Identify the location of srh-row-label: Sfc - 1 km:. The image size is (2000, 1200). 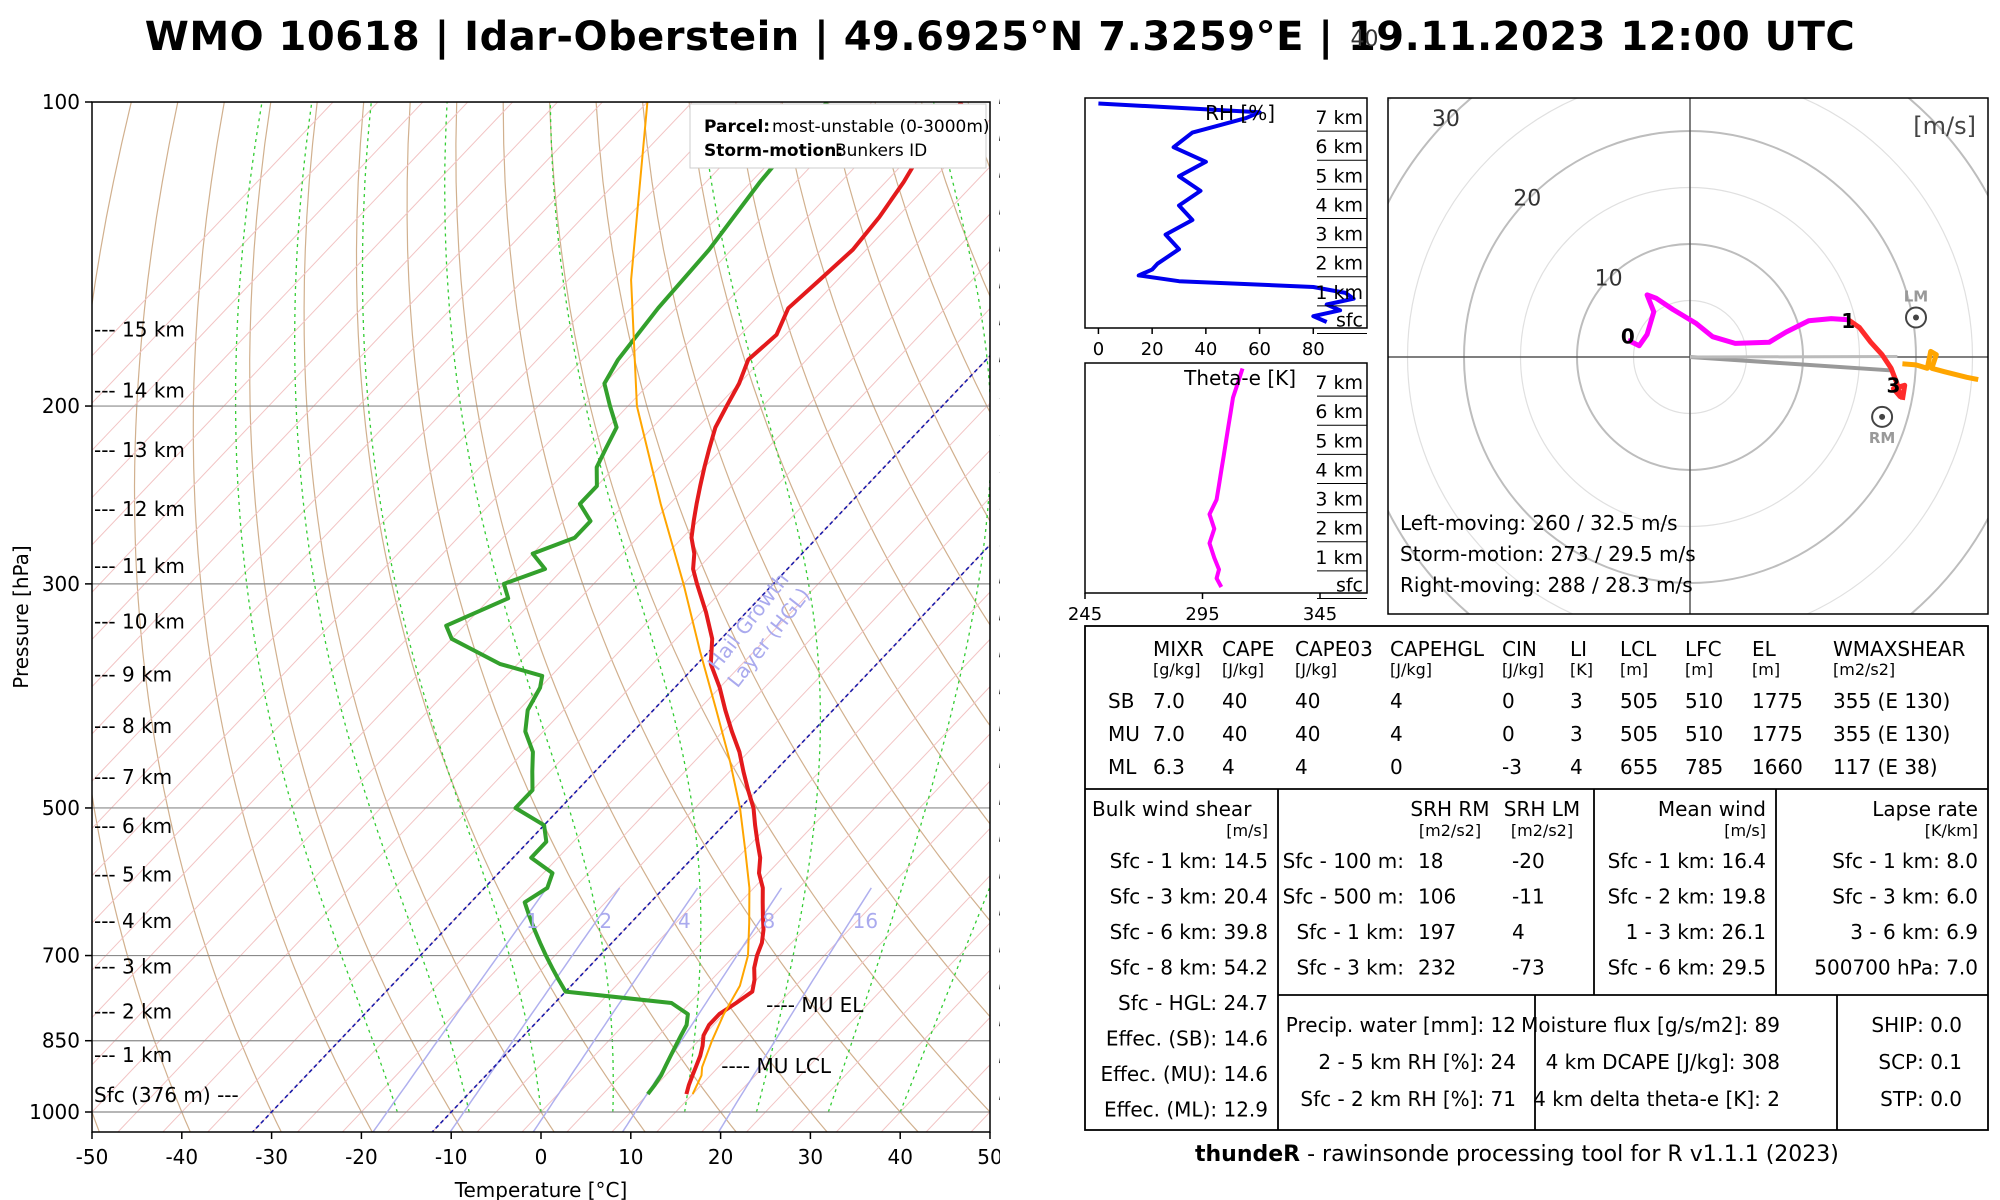
(1350, 932).